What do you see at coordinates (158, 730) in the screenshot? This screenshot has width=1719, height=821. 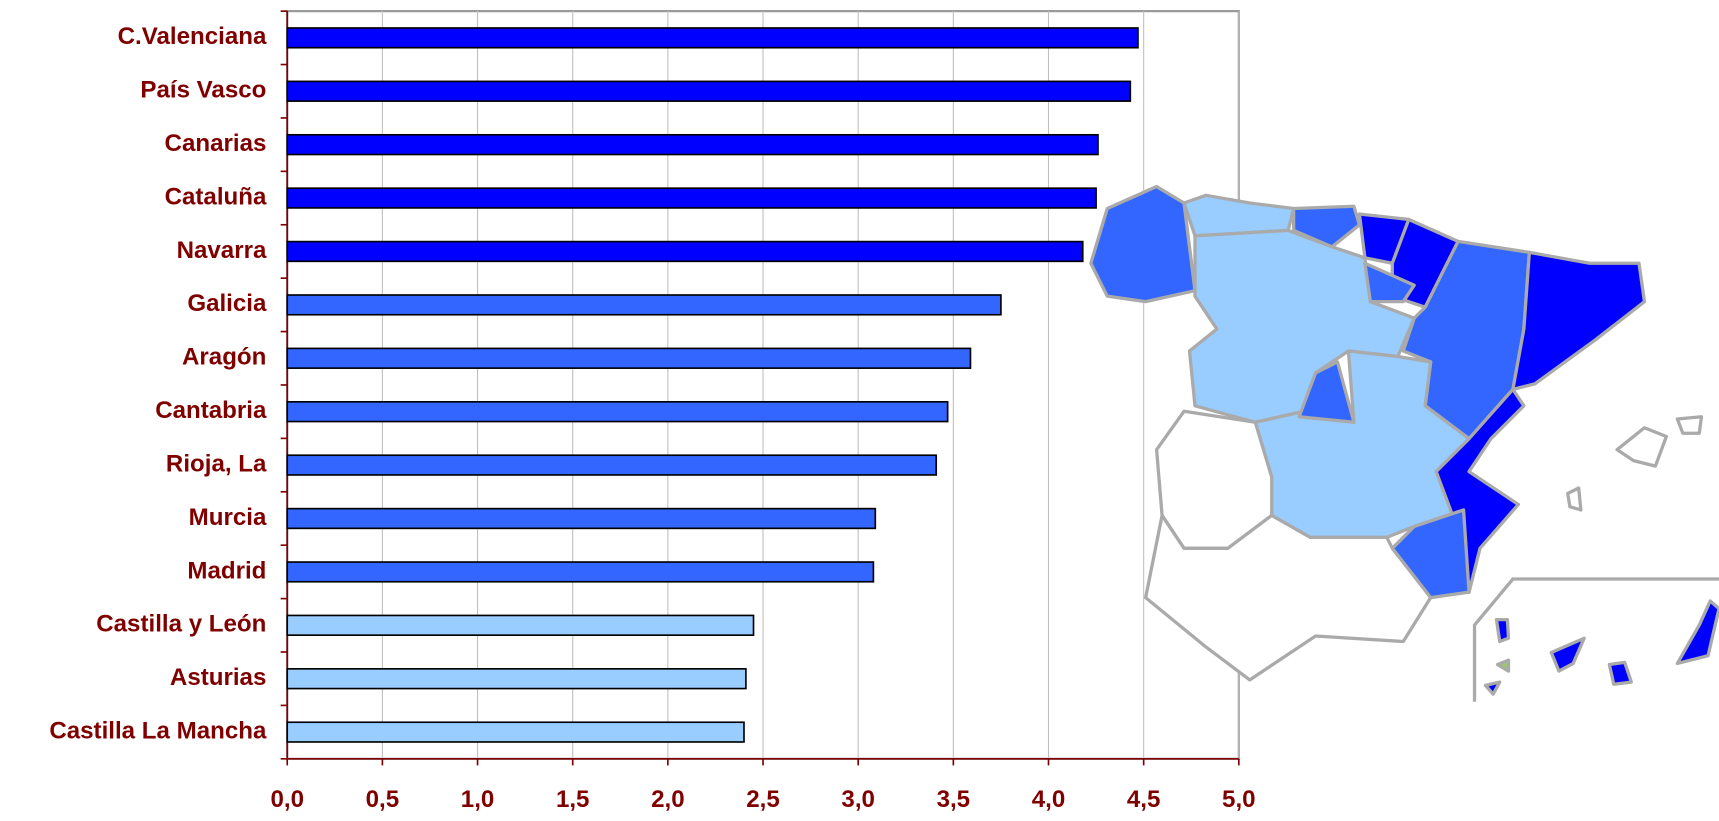 I see `y-tick-label: Castilla La Mancha` at bounding box center [158, 730].